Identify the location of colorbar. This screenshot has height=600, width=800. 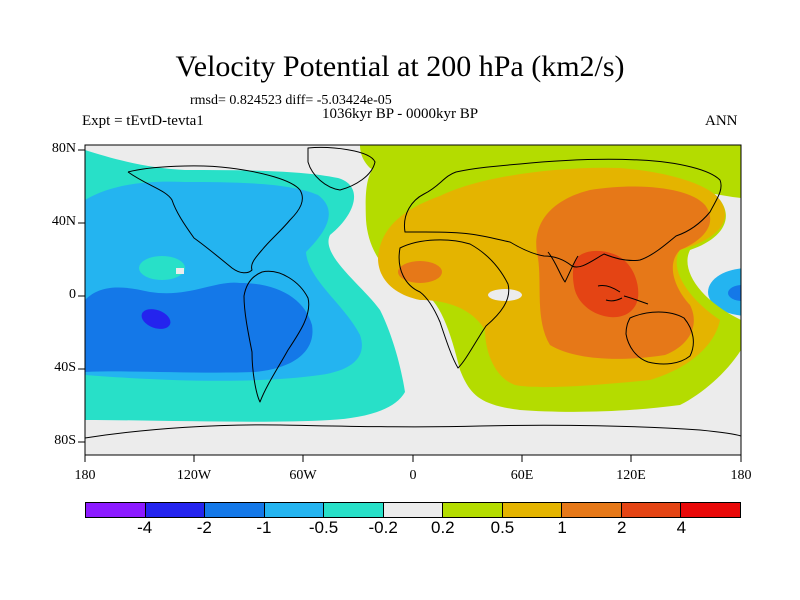
(413, 510).